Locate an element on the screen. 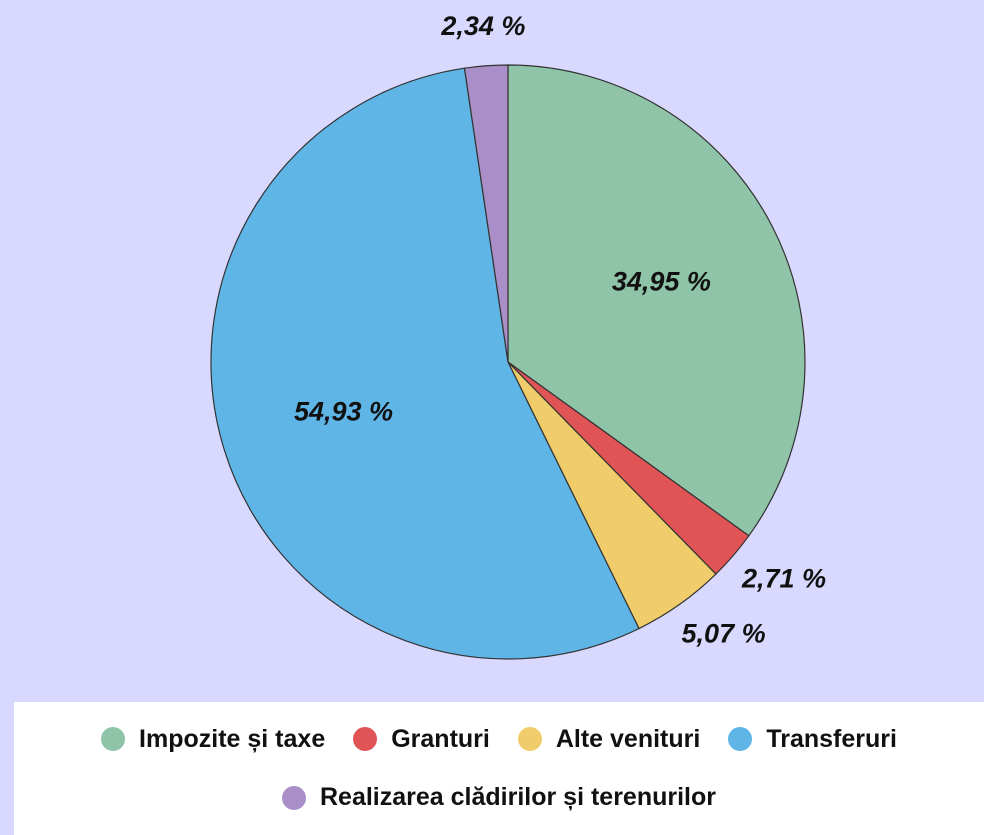  data-label: 2,71 % is located at coordinates (783, 579).